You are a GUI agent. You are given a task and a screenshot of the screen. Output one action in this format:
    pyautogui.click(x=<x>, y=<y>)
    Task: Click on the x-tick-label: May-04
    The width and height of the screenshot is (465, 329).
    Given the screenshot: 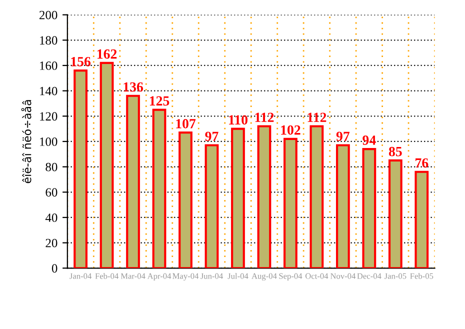 What is the action you would take?
    pyautogui.click(x=185, y=277)
    